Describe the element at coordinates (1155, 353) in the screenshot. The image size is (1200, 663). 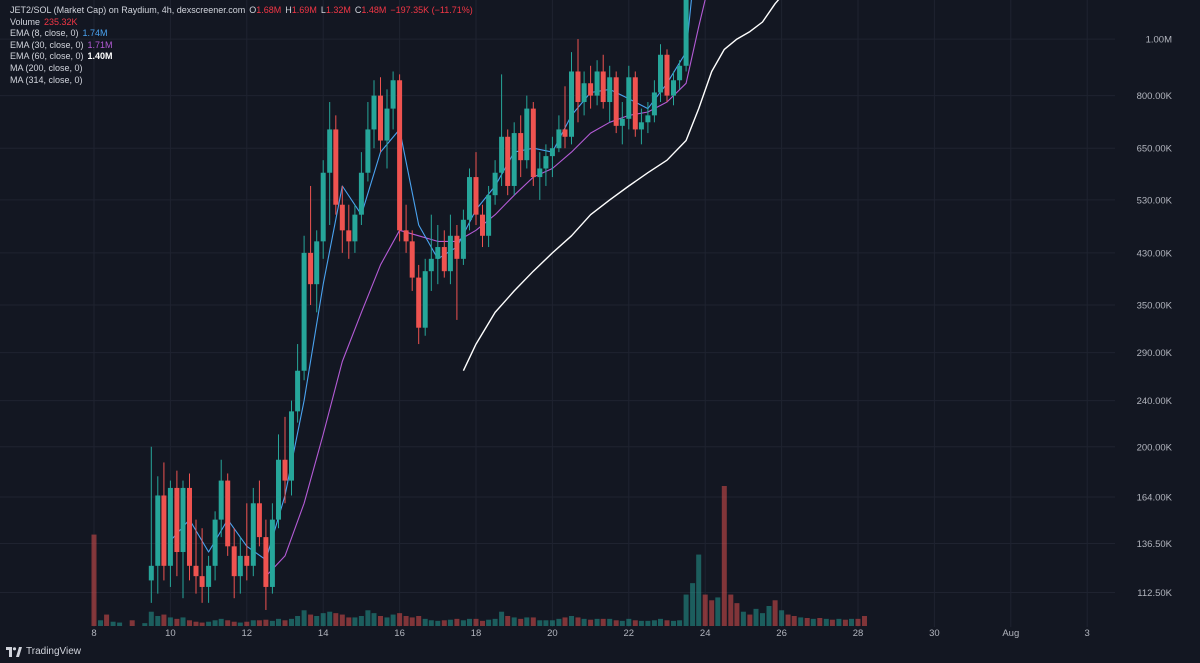
I see `price-tick-label: 290.00K` at that location.